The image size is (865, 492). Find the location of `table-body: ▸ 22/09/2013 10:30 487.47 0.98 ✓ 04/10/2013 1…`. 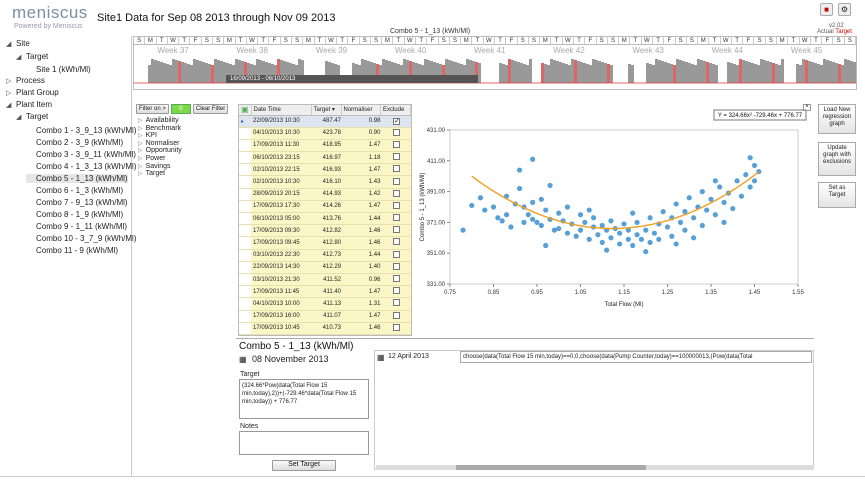

table-body: ▸ 22/09/2013 10:30 487.47 0.98 ✓ 04/10/2013 1… is located at coordinates (325, 225).